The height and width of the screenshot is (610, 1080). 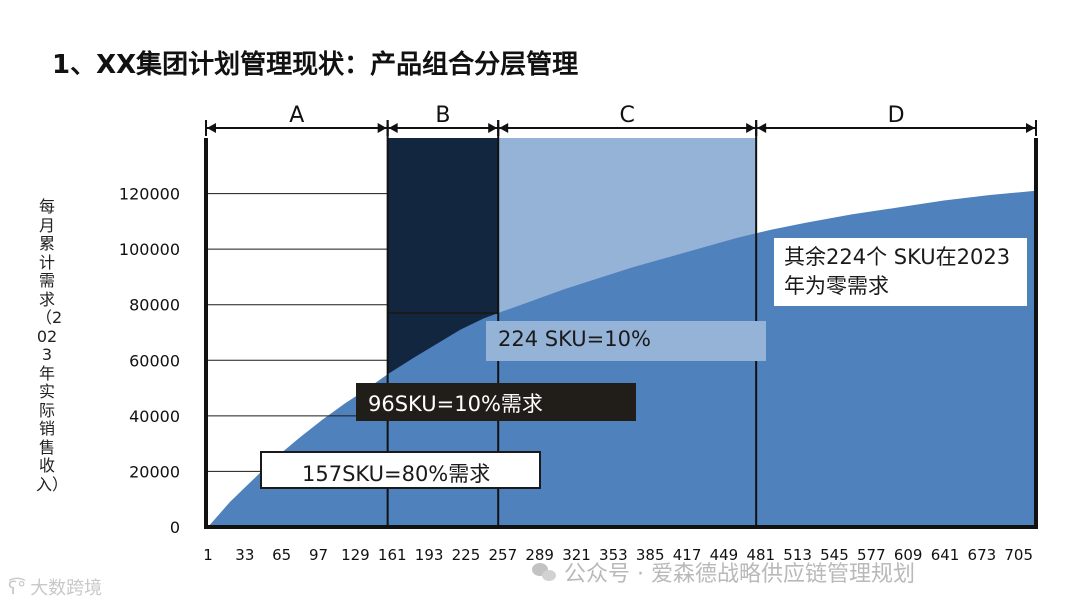 I want to click on segment-arrow-left-A, so click(x=211, y=128).